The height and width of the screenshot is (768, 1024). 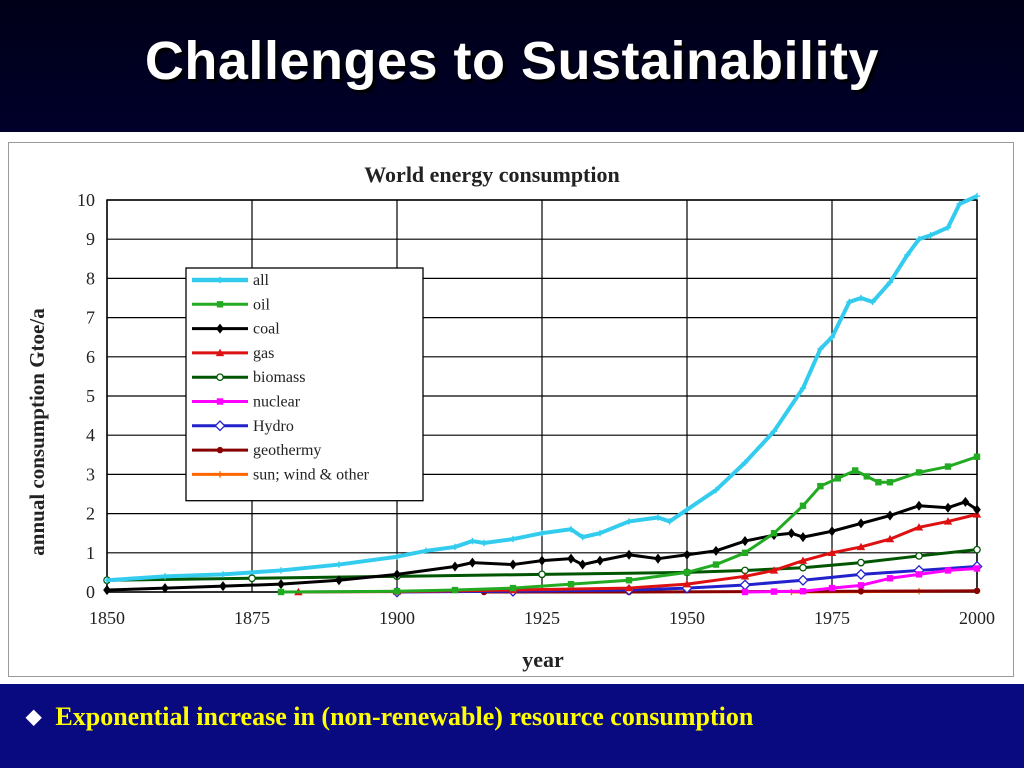 What do you see at coordinates (256, 450) in the screenshot?
I see `legend-entry-geothermy: geothermy` at bounding box center [256, 450].